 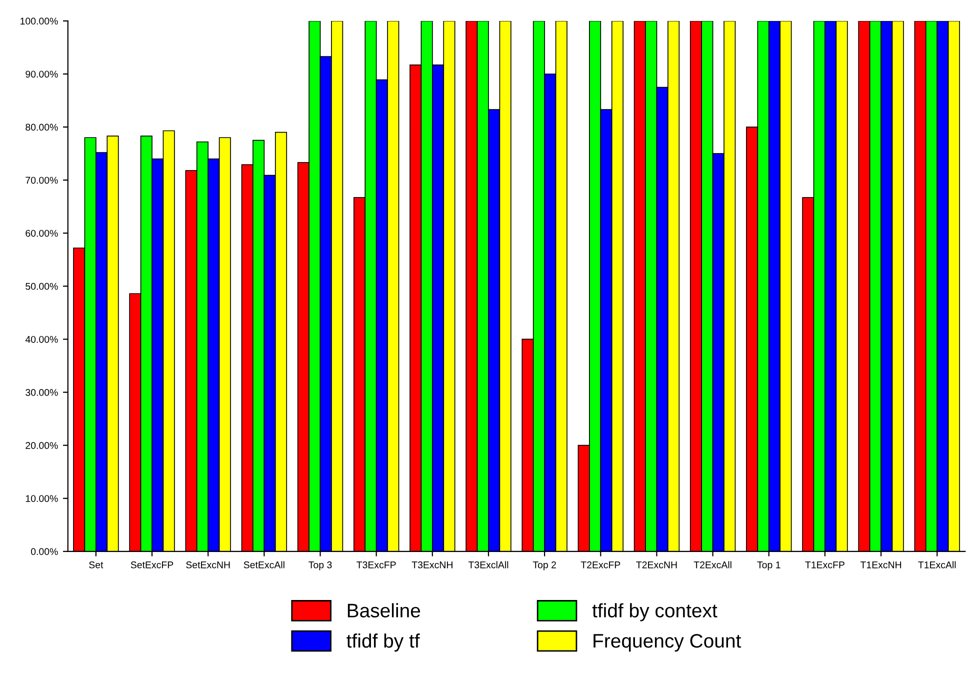 I want to click on y-tick-label: 70.00%, so click(x=42, y=180).